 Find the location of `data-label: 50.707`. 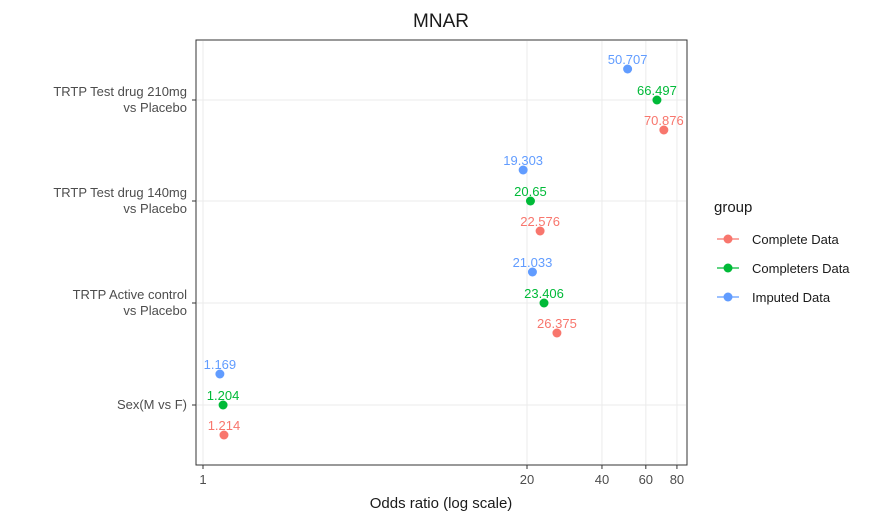

data-label: 50.707 is located at coordinates (628, 59).